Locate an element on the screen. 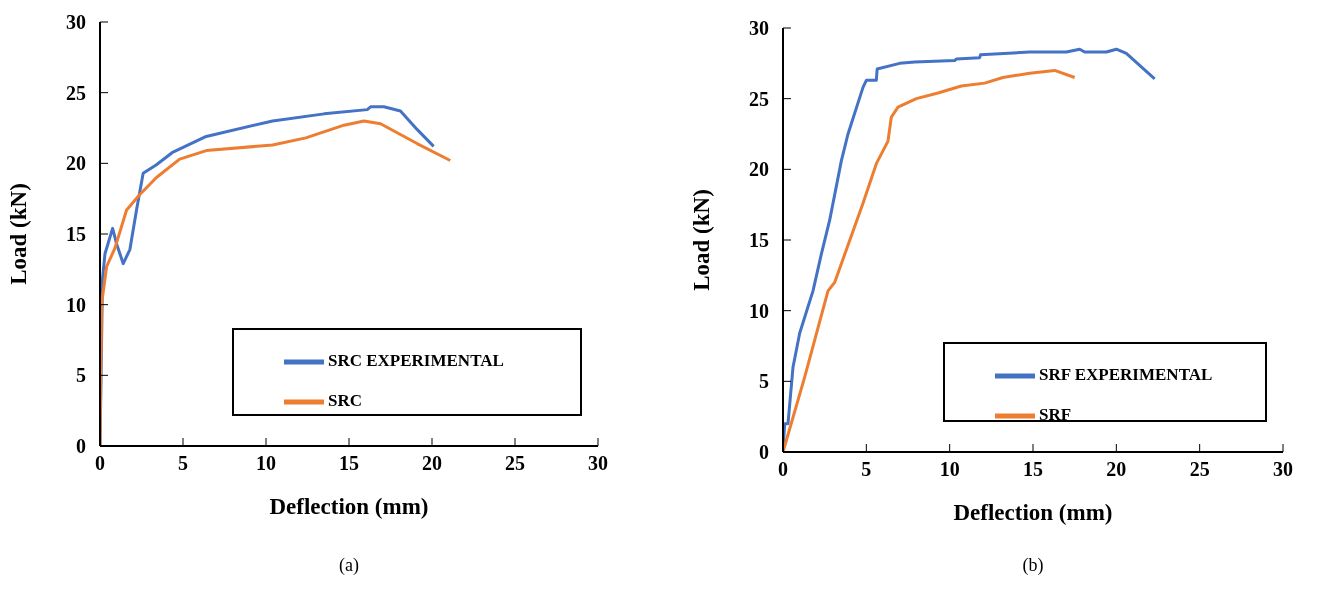 The height and width of the screenshot is (599, 1322). legend-label: SRF EXPERIMENTAL is located at coordinates (1126, 374).